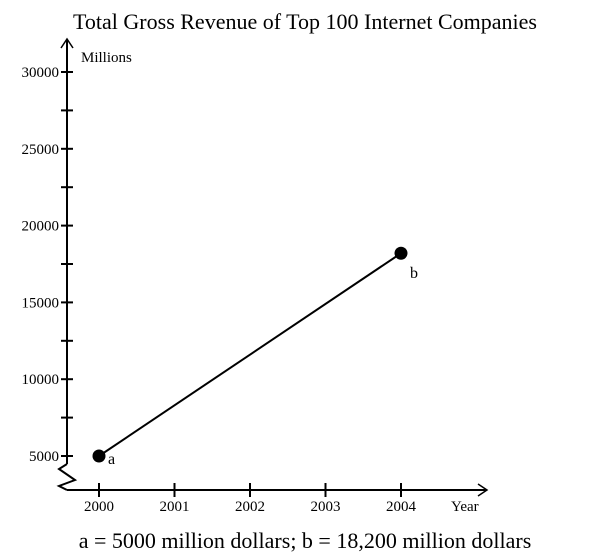 This screenshot has width=610, height=556. Describe the element at coordinates (44, 457) in the screenshot. I see `y-tick-label: 5000` at that location.